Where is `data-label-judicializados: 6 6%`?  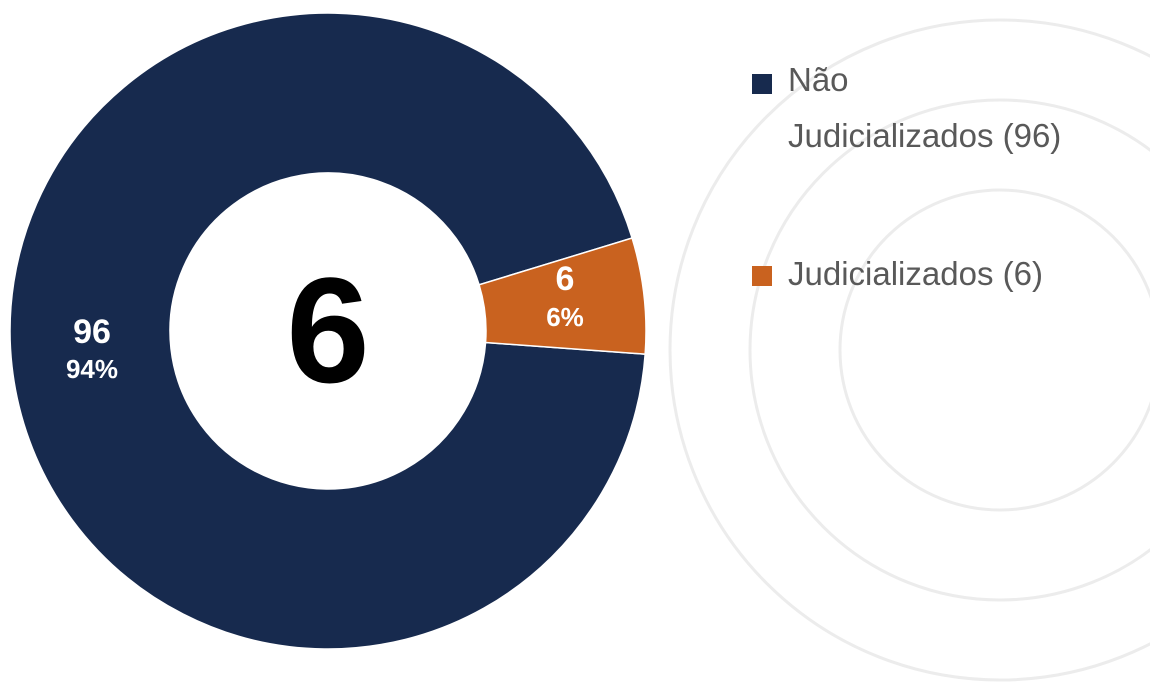
data-label-judicializados: 6 6% is located at coordinates (565, 296).